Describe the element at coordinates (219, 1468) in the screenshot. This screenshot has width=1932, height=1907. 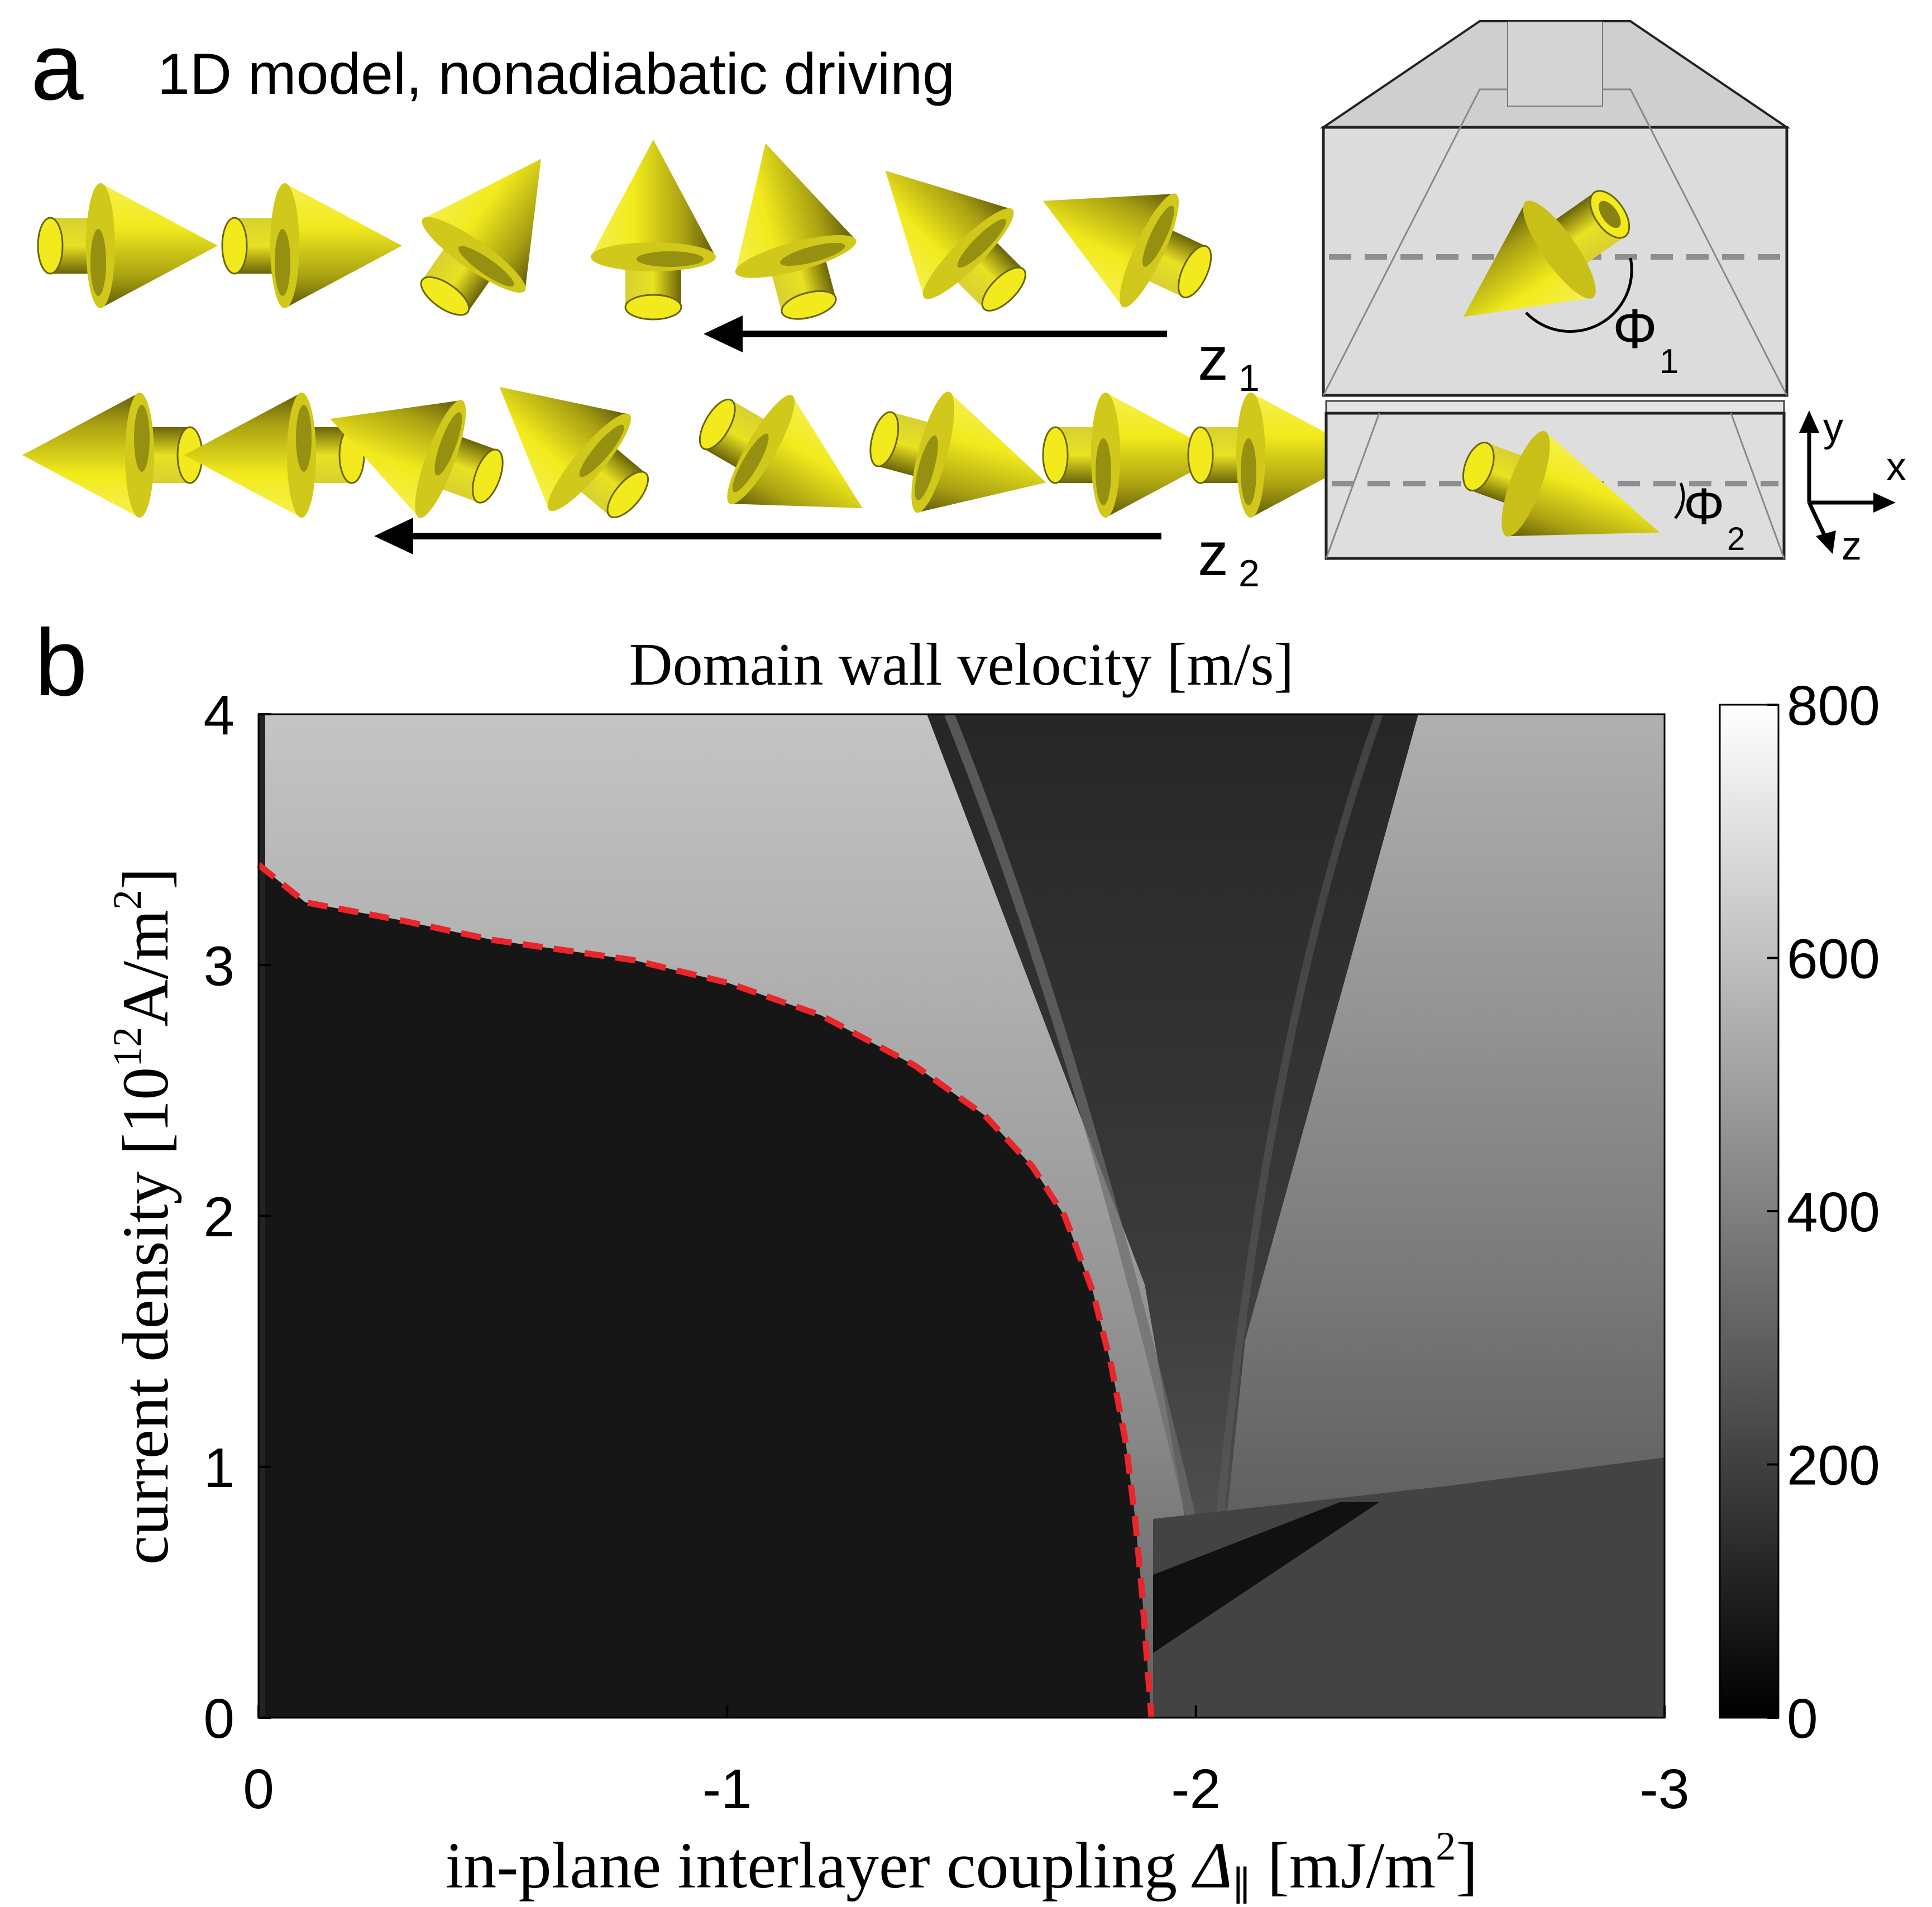
I see `y-tick-label: 1` at that location.